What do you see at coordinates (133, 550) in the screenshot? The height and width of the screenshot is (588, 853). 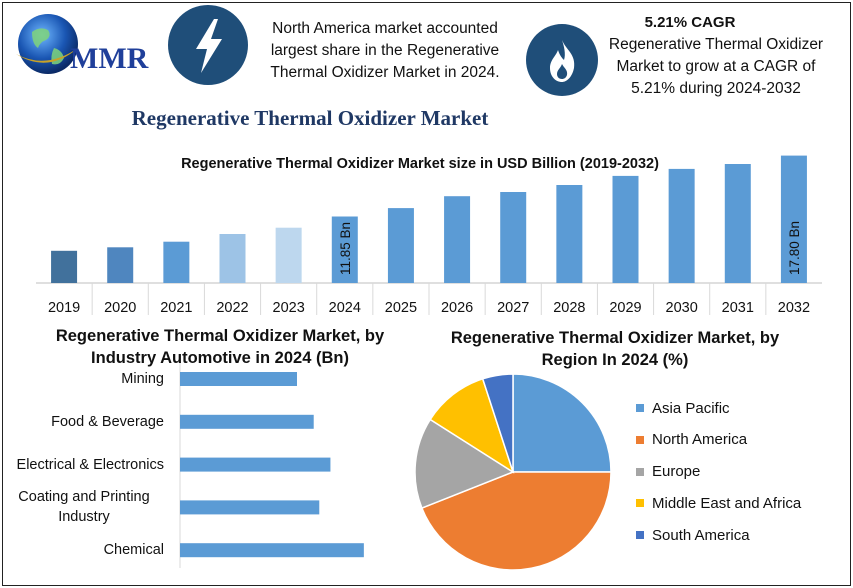 I see `industry-label-4: Chemical` at bounding box center [133, 550].